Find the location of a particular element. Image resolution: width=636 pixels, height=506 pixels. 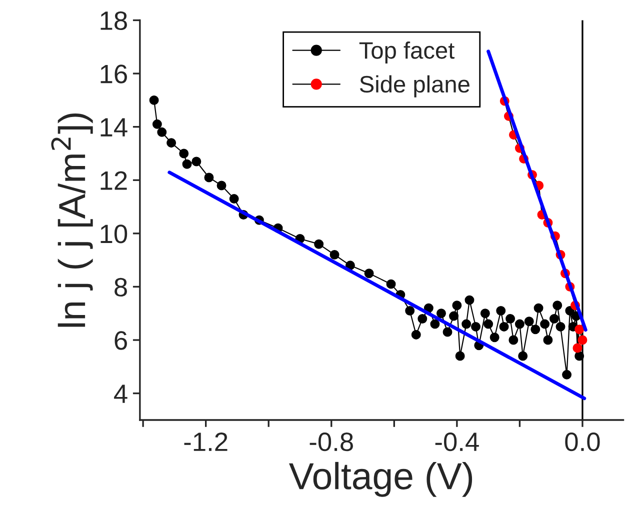

x-tick-label: -1.2 is located at coordinates (206, 441).